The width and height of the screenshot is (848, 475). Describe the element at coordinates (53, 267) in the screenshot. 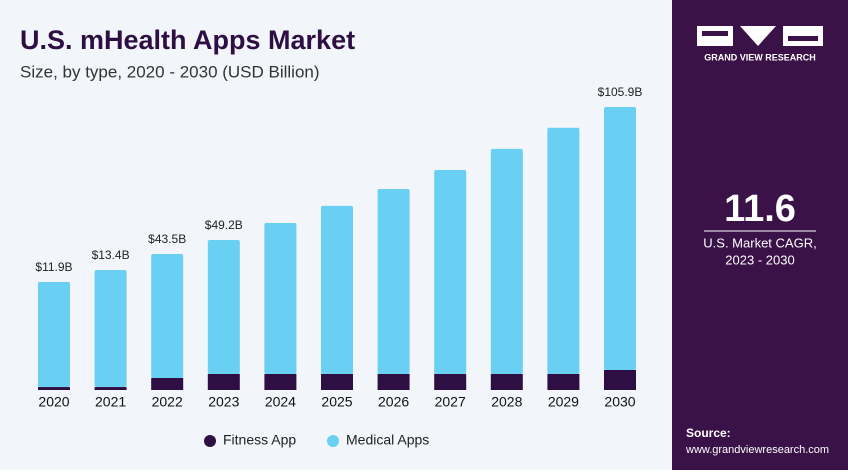

I see `total-label: $11.9B` at that location.